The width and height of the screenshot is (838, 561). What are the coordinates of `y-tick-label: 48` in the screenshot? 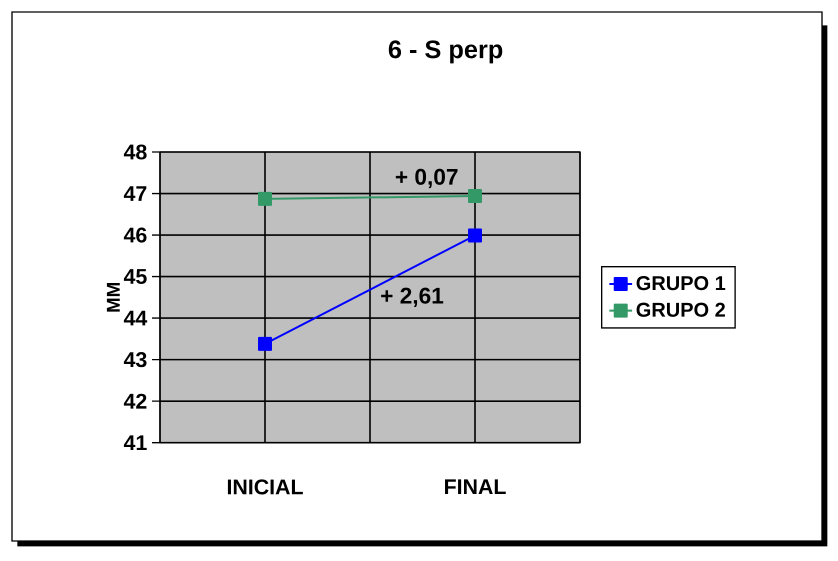 It's located at (135, 152).